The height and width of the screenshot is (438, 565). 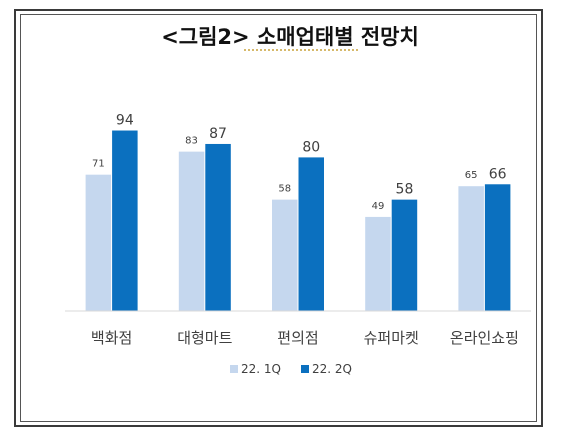 What do you see at coordinates (378, 206) in the screenshot?
I see `data-label-1q-3: 49` at bounding box center [378, 206].